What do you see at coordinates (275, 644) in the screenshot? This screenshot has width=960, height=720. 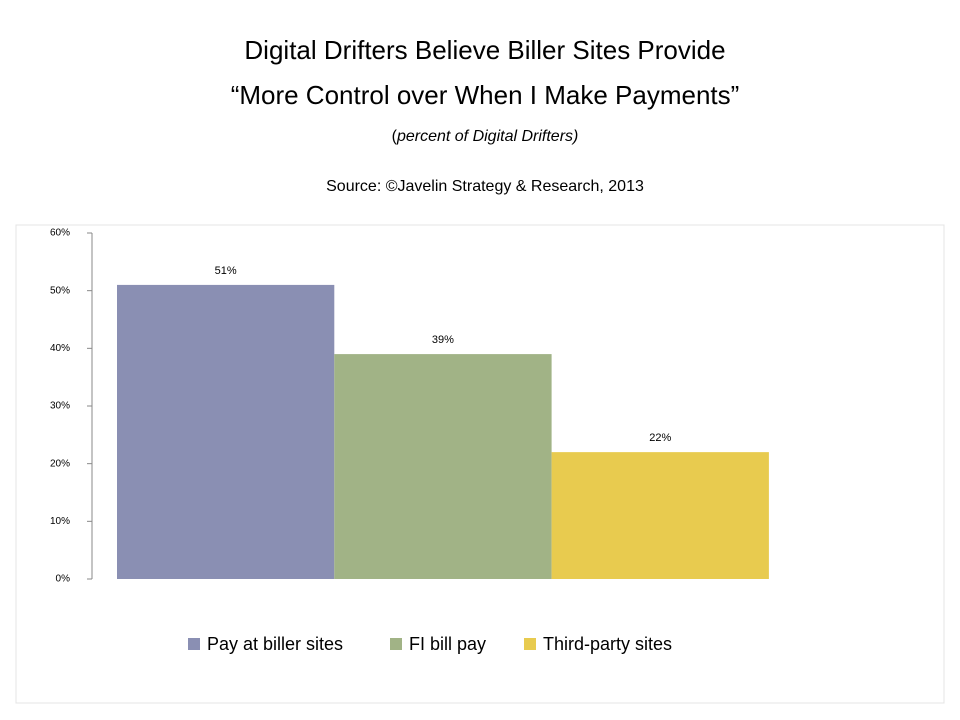 I see `legend-label: Pay at biller sites` at bounding box center [275, 644].